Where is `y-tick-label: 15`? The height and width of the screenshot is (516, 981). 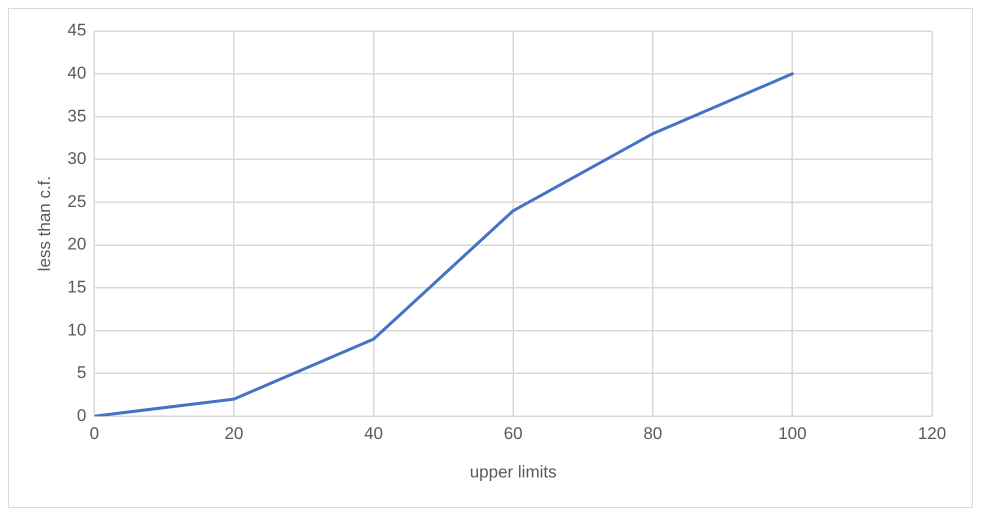
y-tick-label: 15 is located at coordinates (76, 286).